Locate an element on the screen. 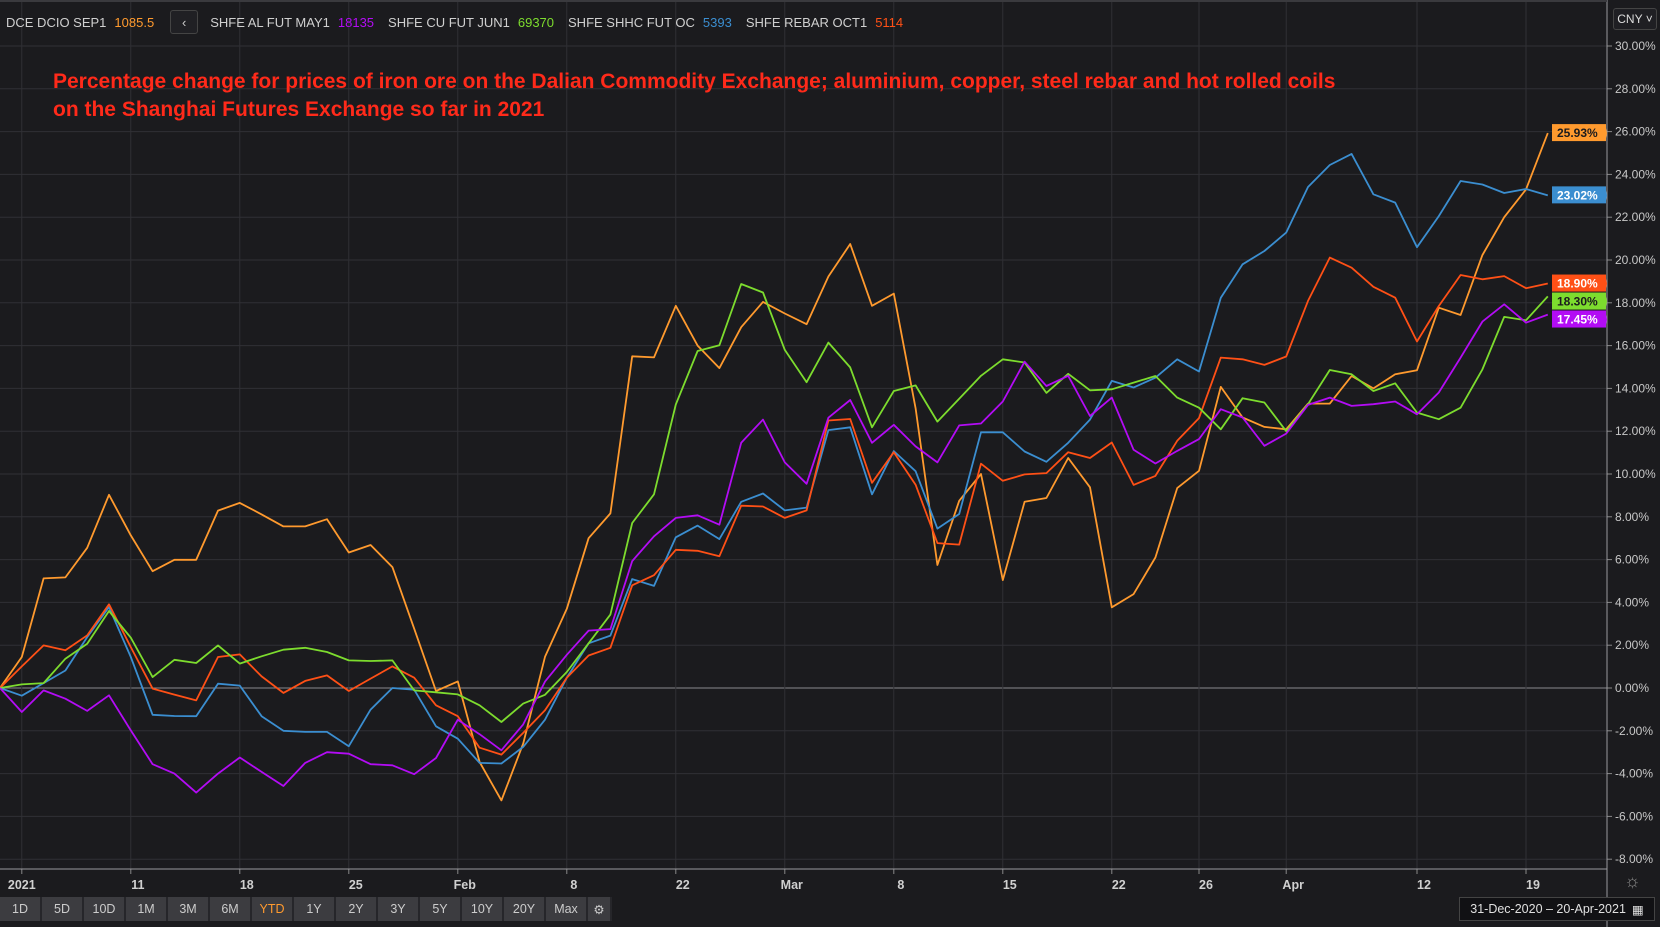  date-range-picker: 31-Dec-2020 – 20-Apr-2021 ▦ is located at coordinates (1557, 909).